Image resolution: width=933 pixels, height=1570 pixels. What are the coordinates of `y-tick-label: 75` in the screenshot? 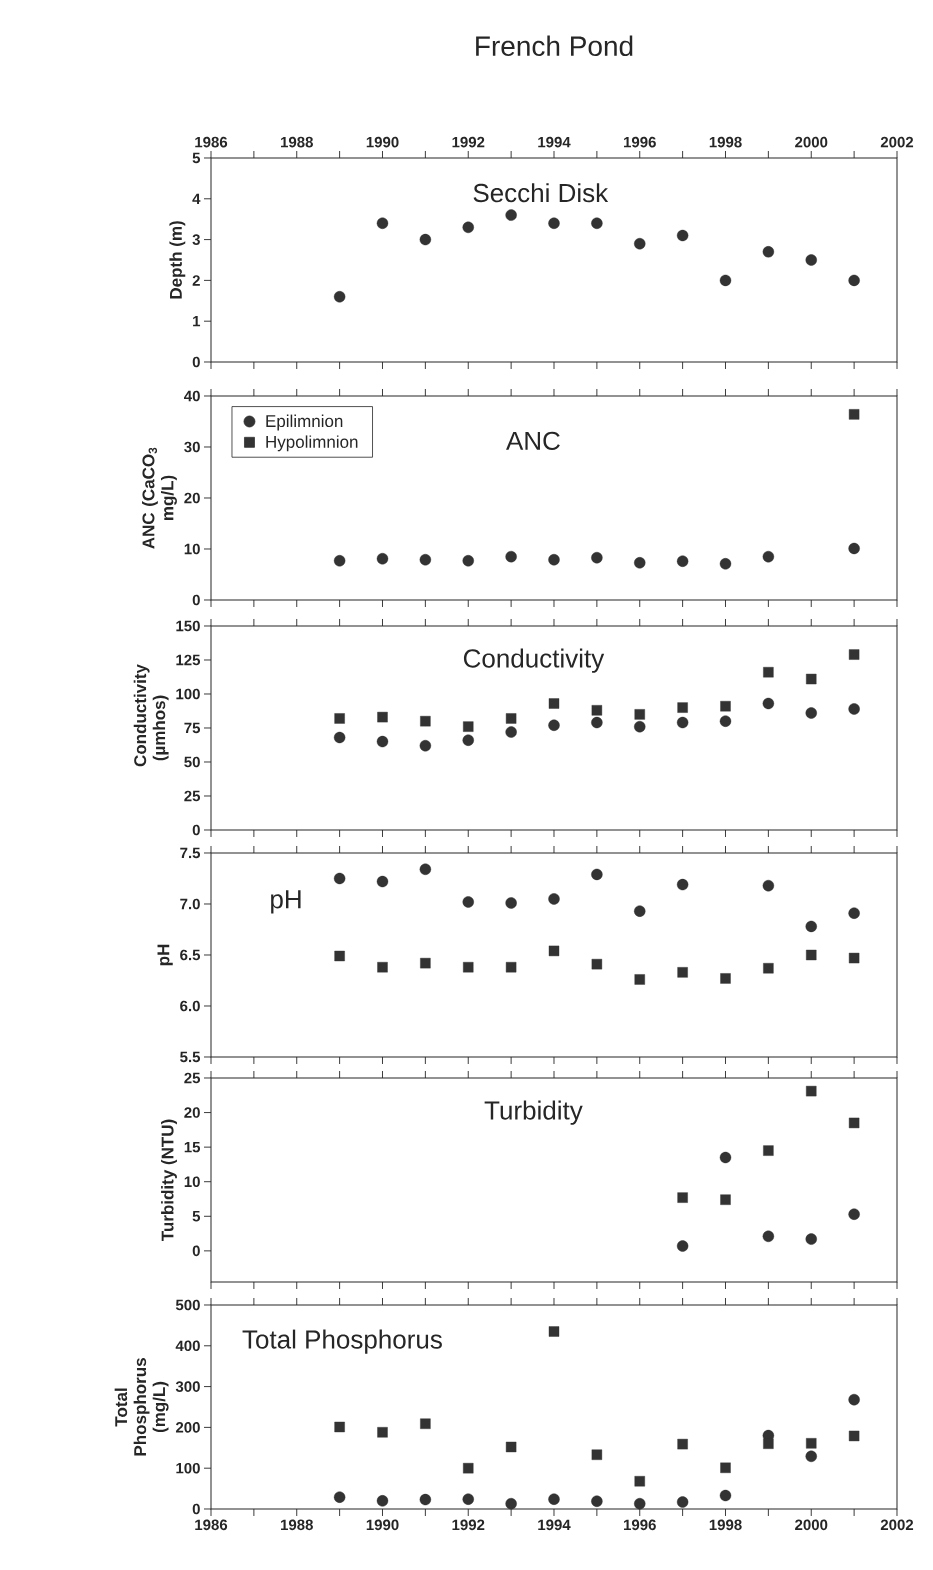 It's located at (192, 728).